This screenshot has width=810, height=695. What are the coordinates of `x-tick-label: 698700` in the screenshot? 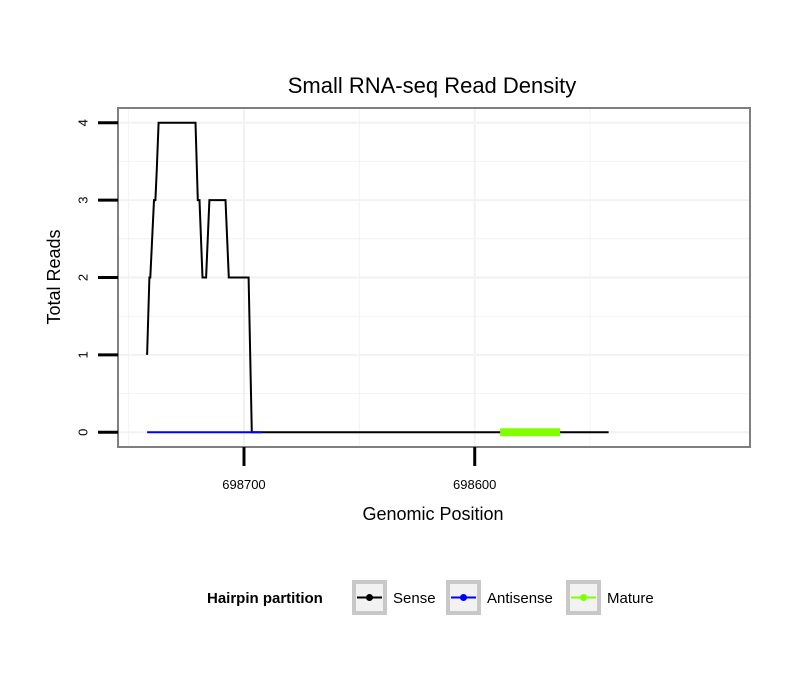 It's located at (243, 484).